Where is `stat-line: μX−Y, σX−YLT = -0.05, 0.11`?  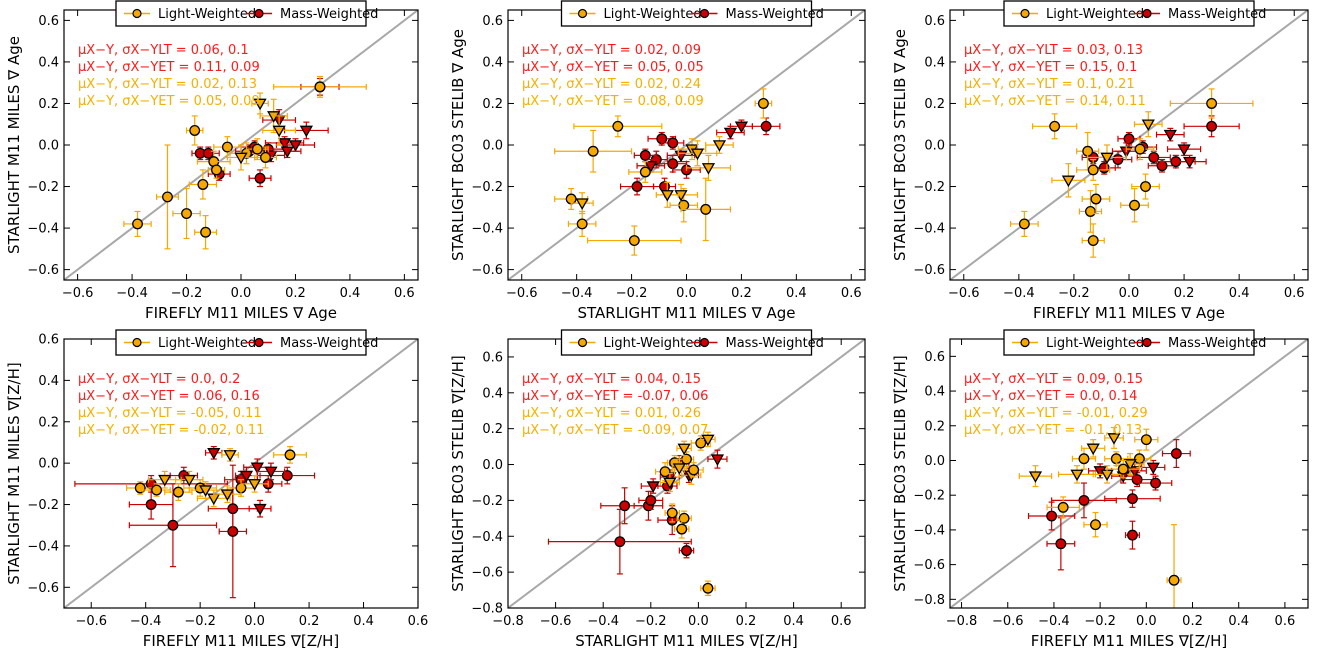 stat-line: μX−Y, σX−YLT = -0.05, 0.11 is located at coordinates (170, 413).